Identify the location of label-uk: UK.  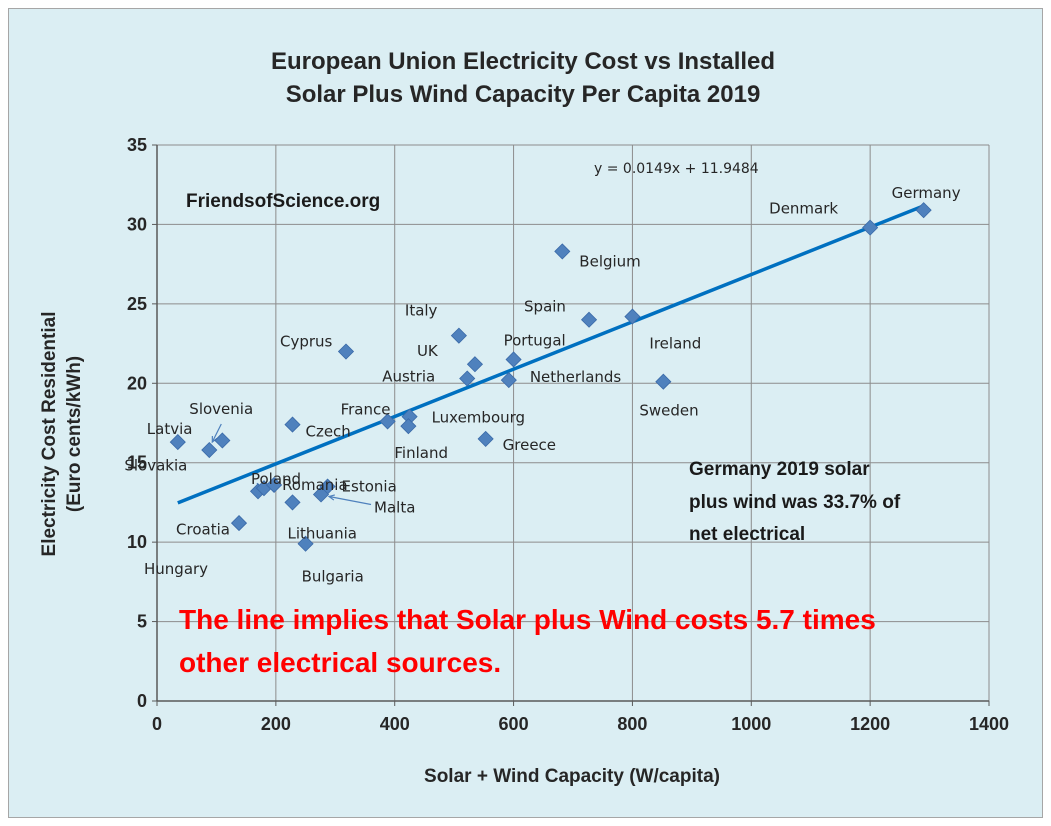
(428, 351).